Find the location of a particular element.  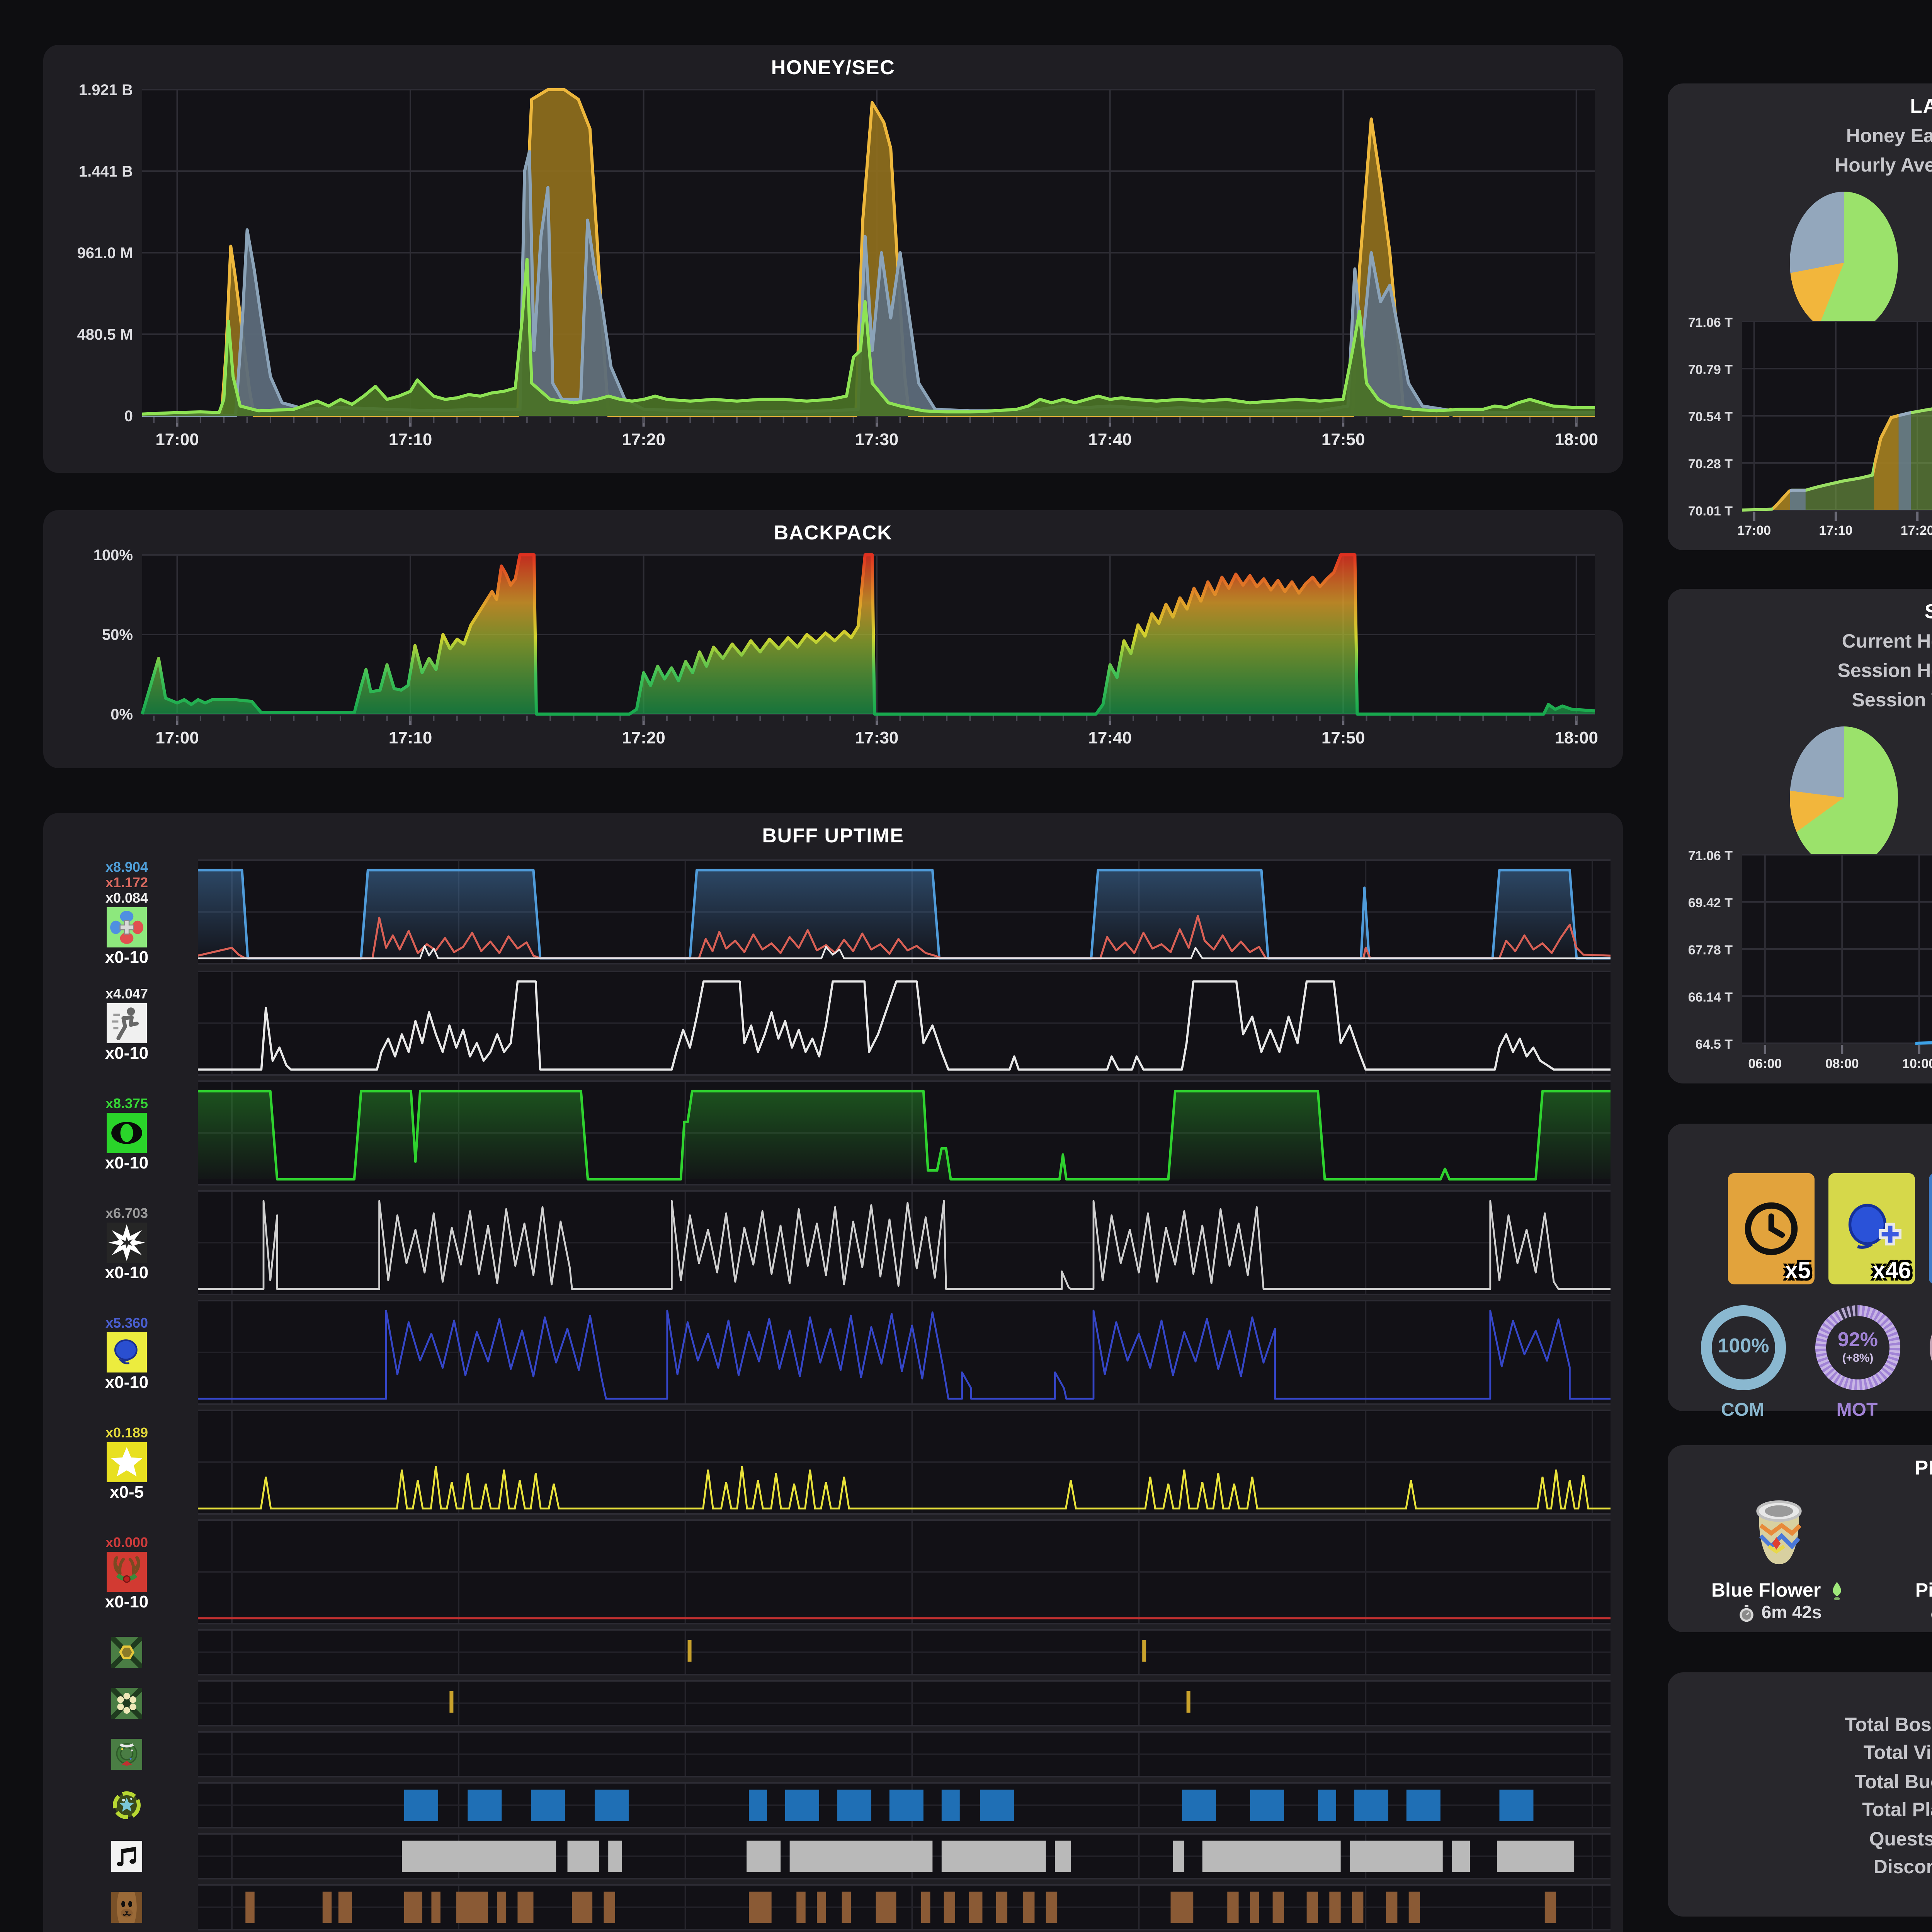

buff-multiplier-label: x0.189 is located at coordinates (127, 1432).